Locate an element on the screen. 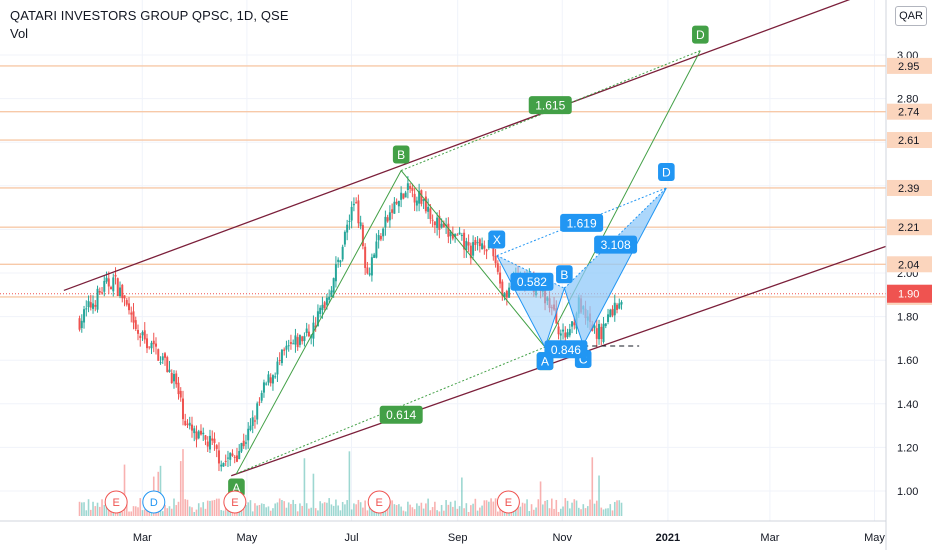 The width and height of the screenshot is (932, 550). blue-ratio-label-text: 0.846 is located at coordinates (566, 350).